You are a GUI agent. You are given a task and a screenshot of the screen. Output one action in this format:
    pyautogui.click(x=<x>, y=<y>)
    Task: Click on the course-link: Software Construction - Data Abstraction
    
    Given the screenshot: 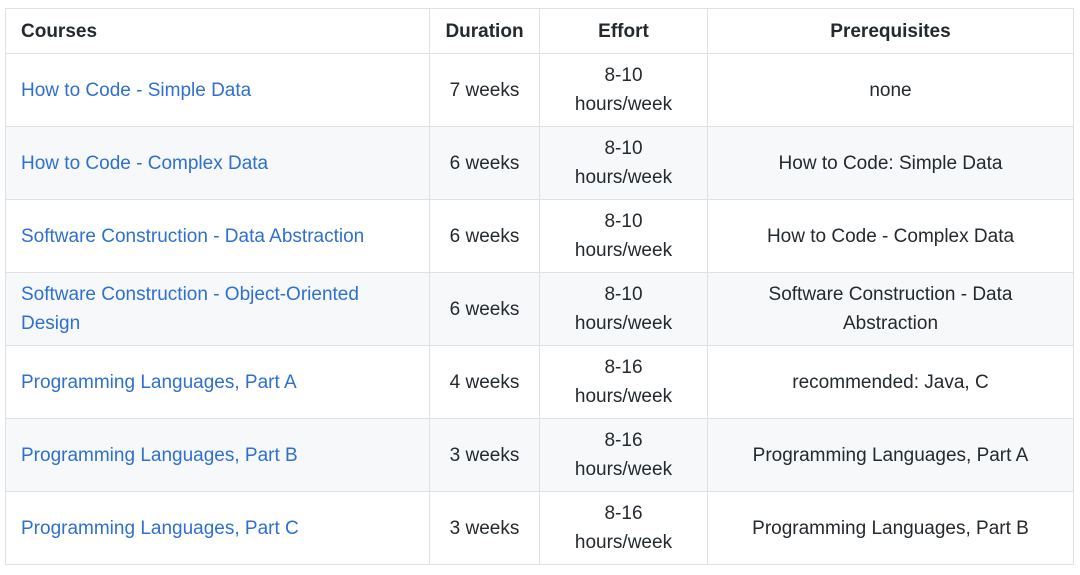 What is the action you would take?
    pyautogui.click(x=193, y=236)
    